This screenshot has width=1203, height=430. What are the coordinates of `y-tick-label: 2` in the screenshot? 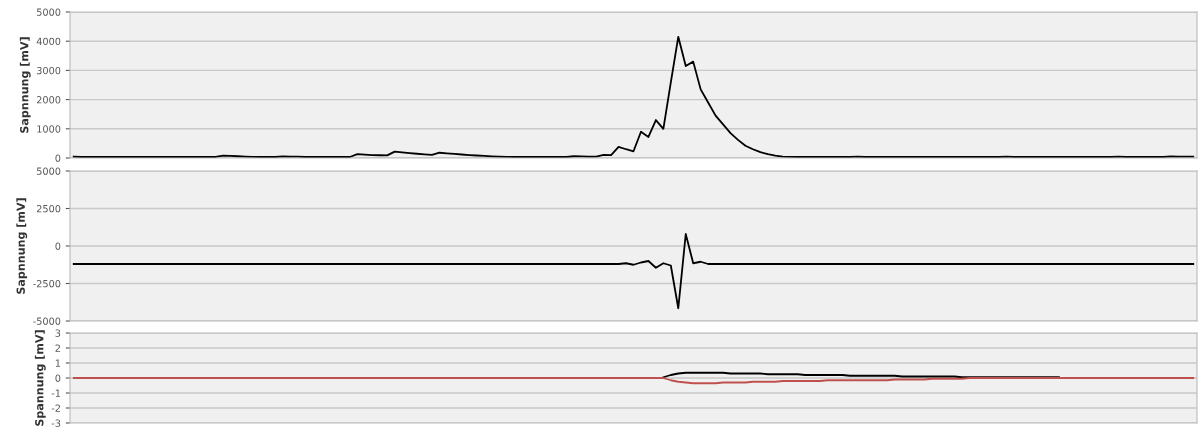 It's located at (57, 348).